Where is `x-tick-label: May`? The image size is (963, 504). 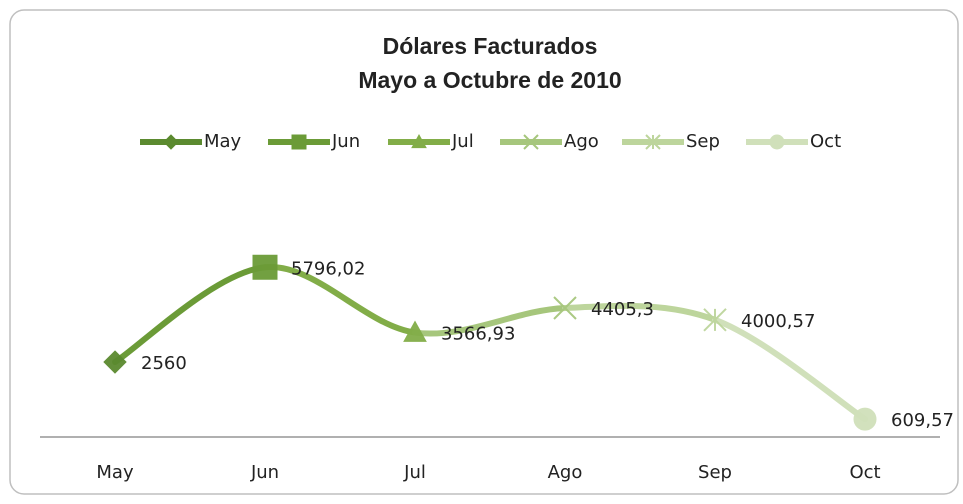 x-tick-label: May is located at coordinates (115, 472).